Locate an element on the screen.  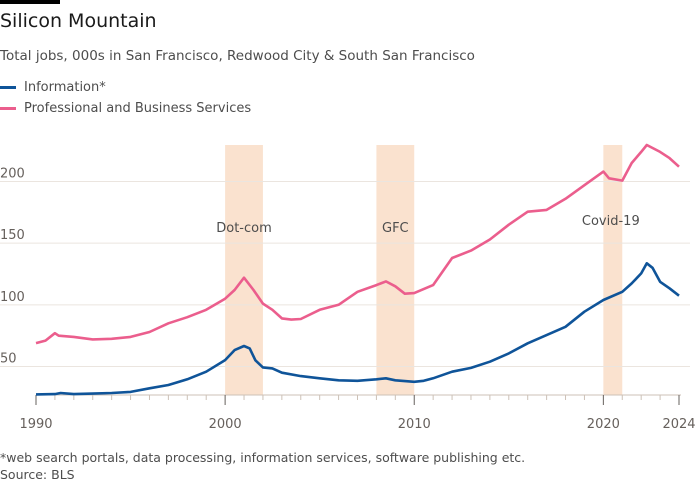
shaded-period-dot-com is located at coordinates (244, 270).